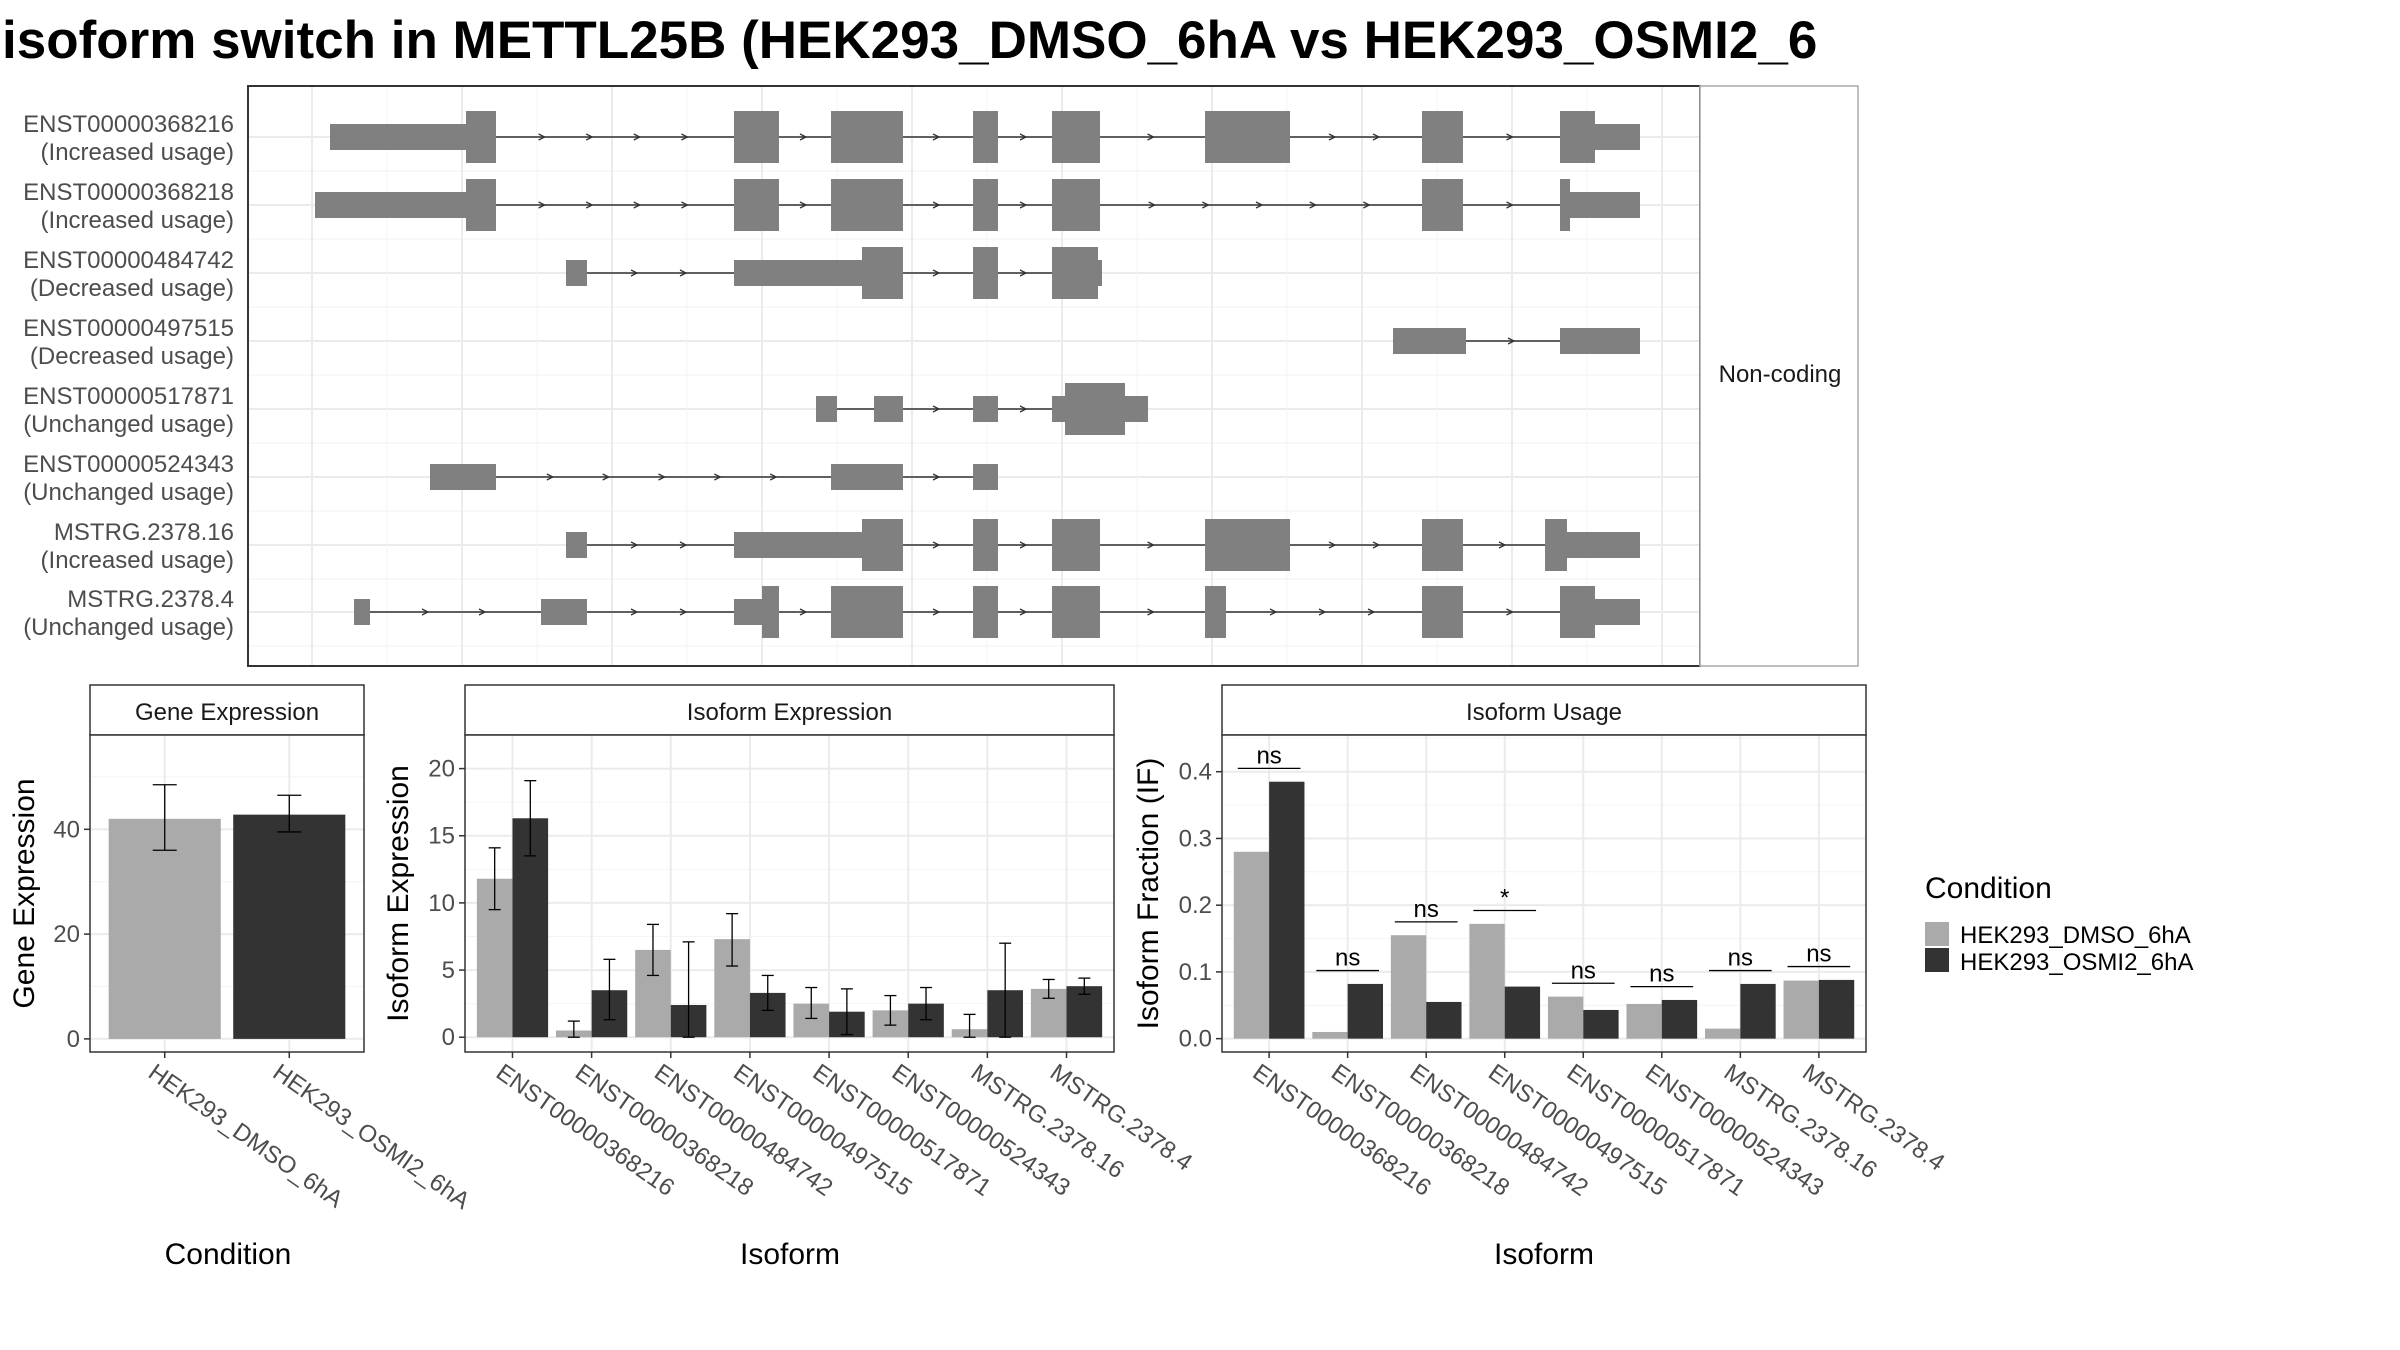  Describe the element at coordinates (1504, 898) in the screenshot. I see `significance-label: *` at that location.